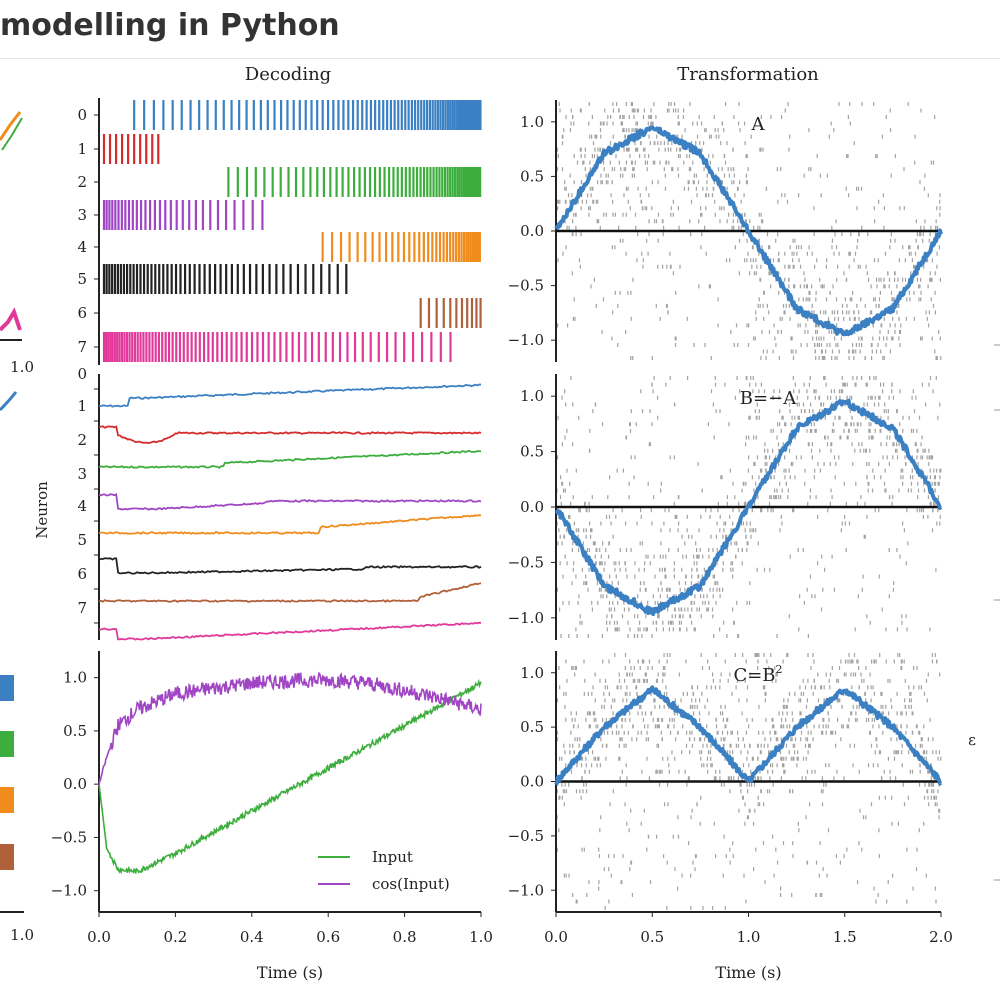 The height and width of the screenshot is (1000, 1000). What do you see at coordinates (22, 367) in the screenshot?
I see `left-fragment-tick: 1.0` at bounding box center [22, 367].